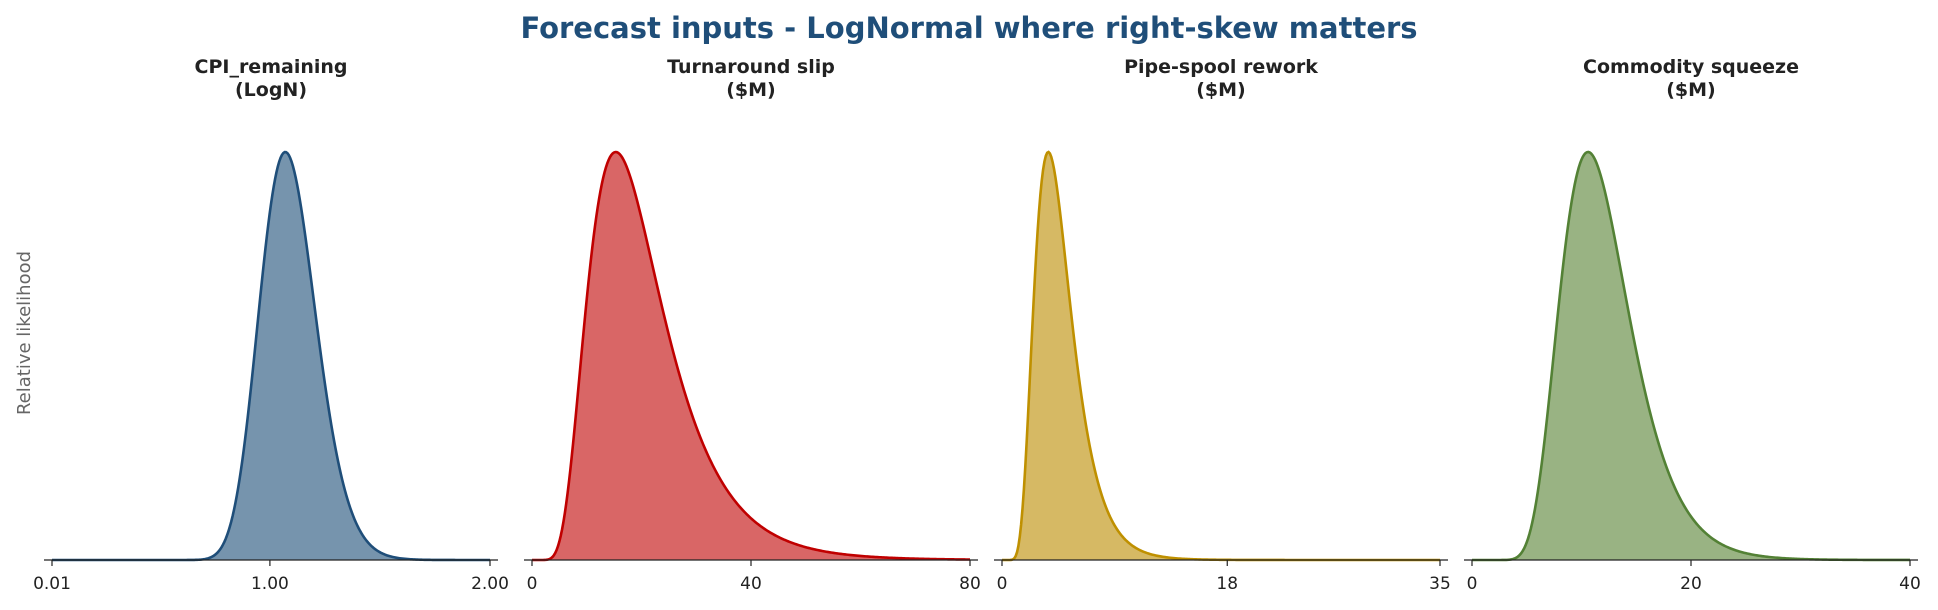  I want to click on panel-title: Commodity squeeze, so click(1691, 67).